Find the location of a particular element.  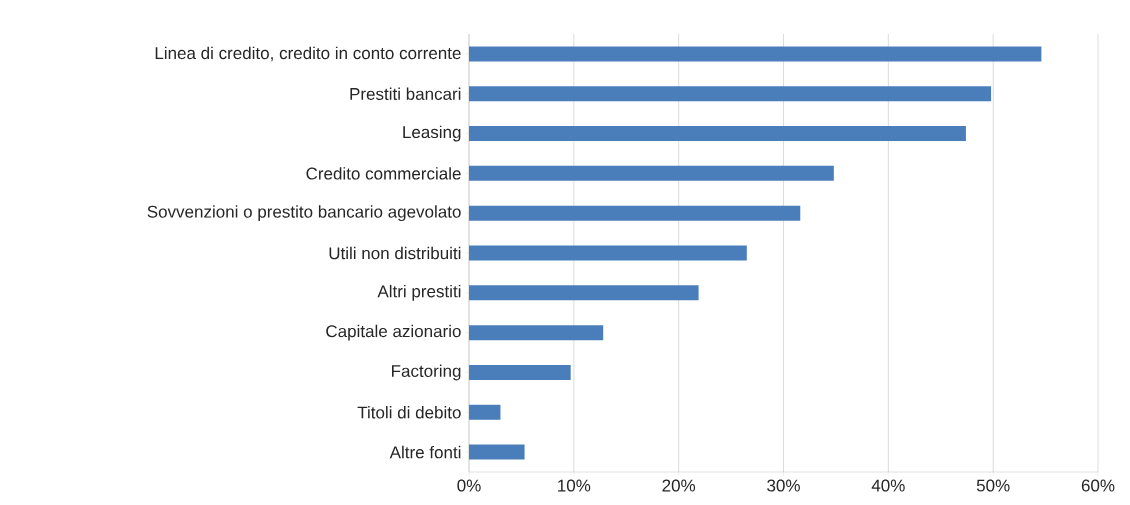

x-tick-label: 0% is located at coordinates (469, 485).